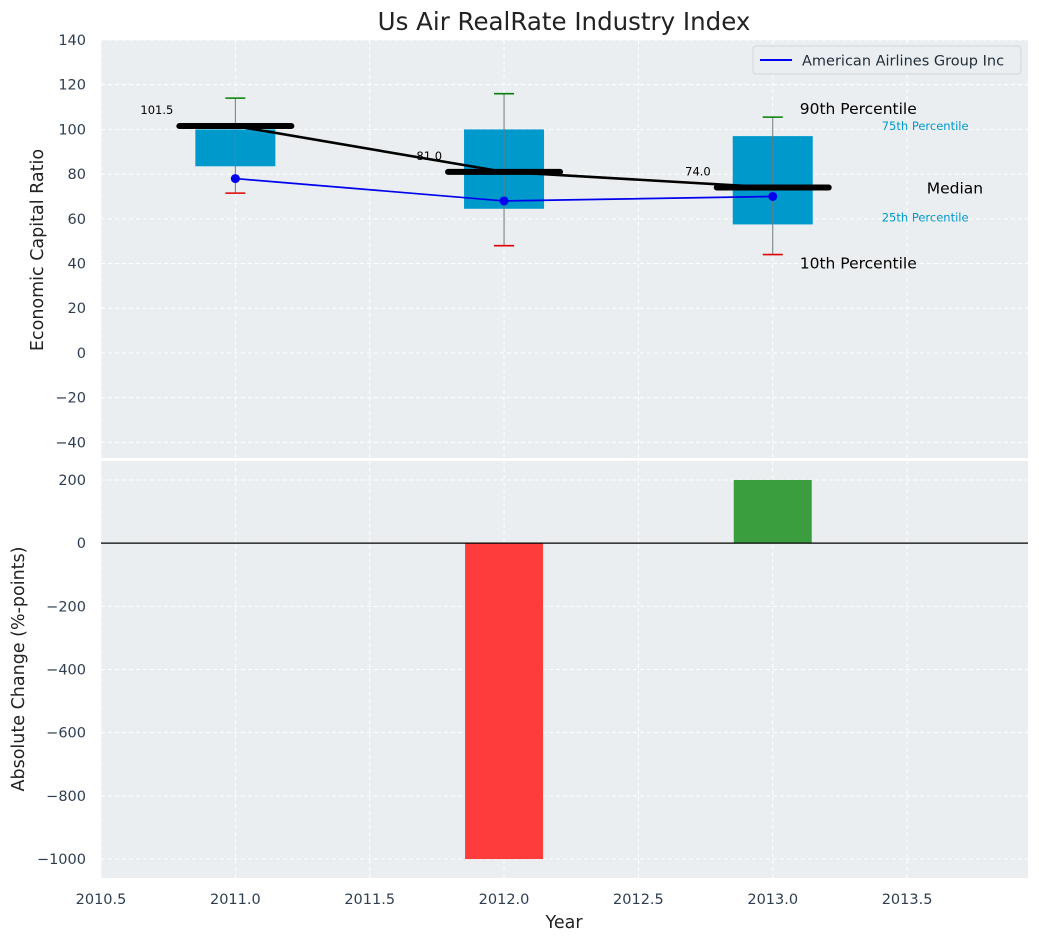 This screenshot has width=1039, height=946. I want to click on change-bars, so click(638, 669).